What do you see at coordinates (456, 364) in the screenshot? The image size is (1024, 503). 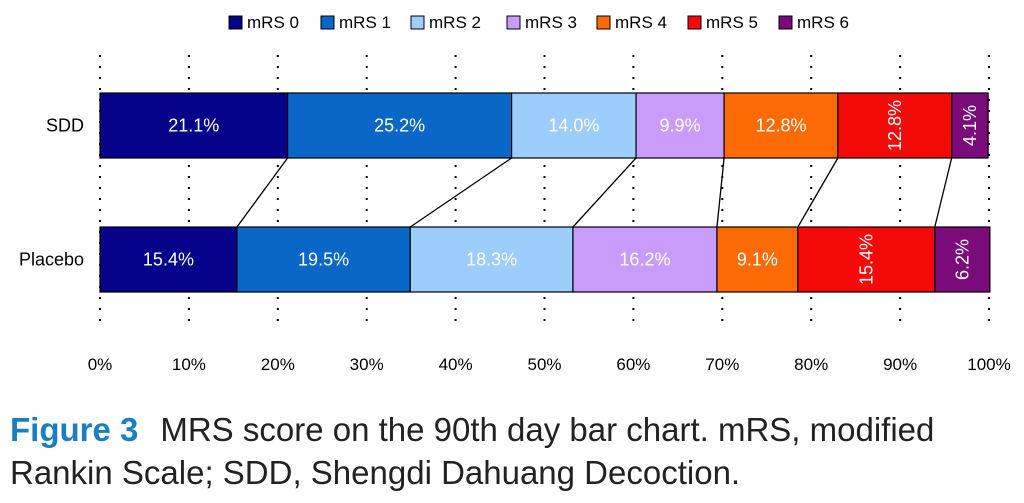 I see `x-tick-label: 40%` at bounding box center [456, 364].